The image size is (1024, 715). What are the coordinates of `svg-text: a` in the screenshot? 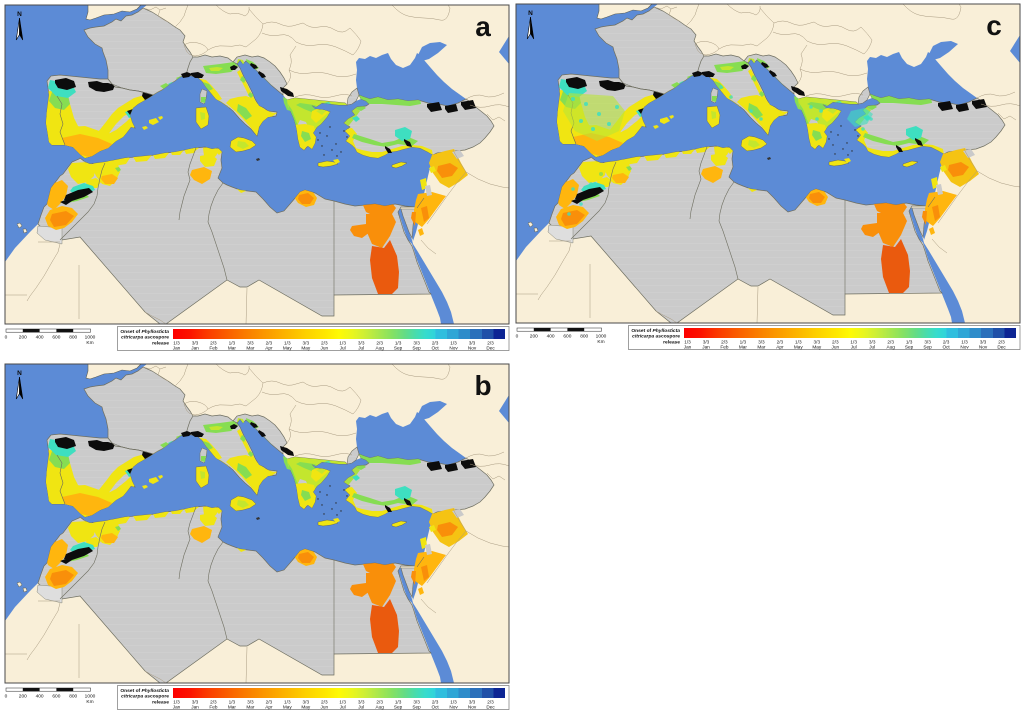 It's located at (483, 26).